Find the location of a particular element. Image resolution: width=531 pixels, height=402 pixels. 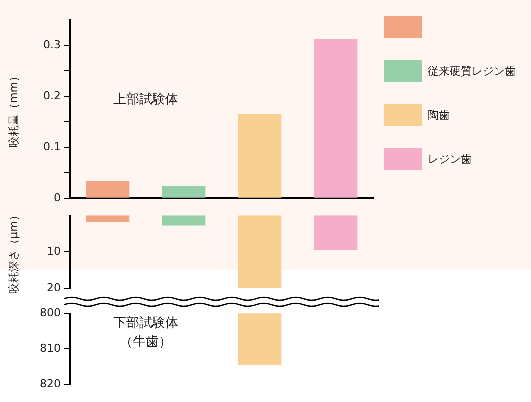

legend-label: 従来硬質レジン歯 is located at coordinates (472, 71).